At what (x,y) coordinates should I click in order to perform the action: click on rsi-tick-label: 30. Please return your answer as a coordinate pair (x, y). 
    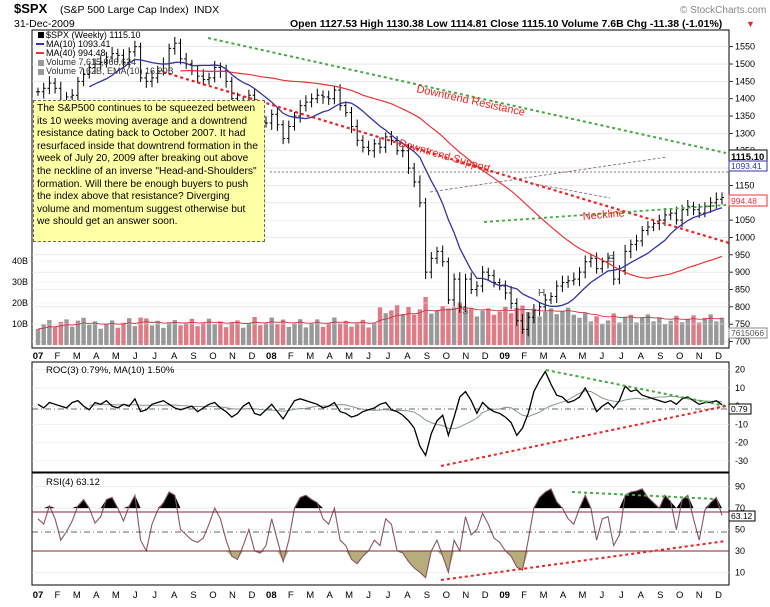
    Looking at the image, I should click on (740, 551).